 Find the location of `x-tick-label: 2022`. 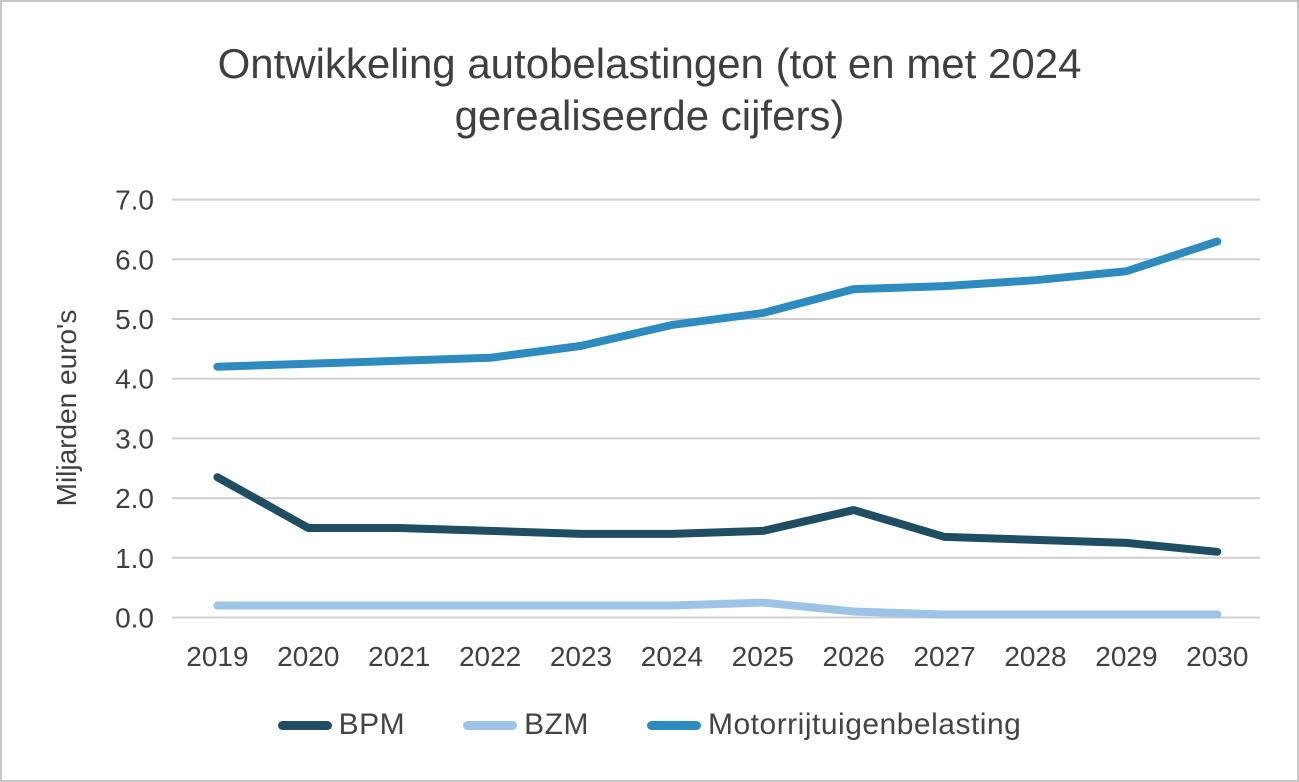

x-tick-label: 2022 is located at coordinates (490, 656).